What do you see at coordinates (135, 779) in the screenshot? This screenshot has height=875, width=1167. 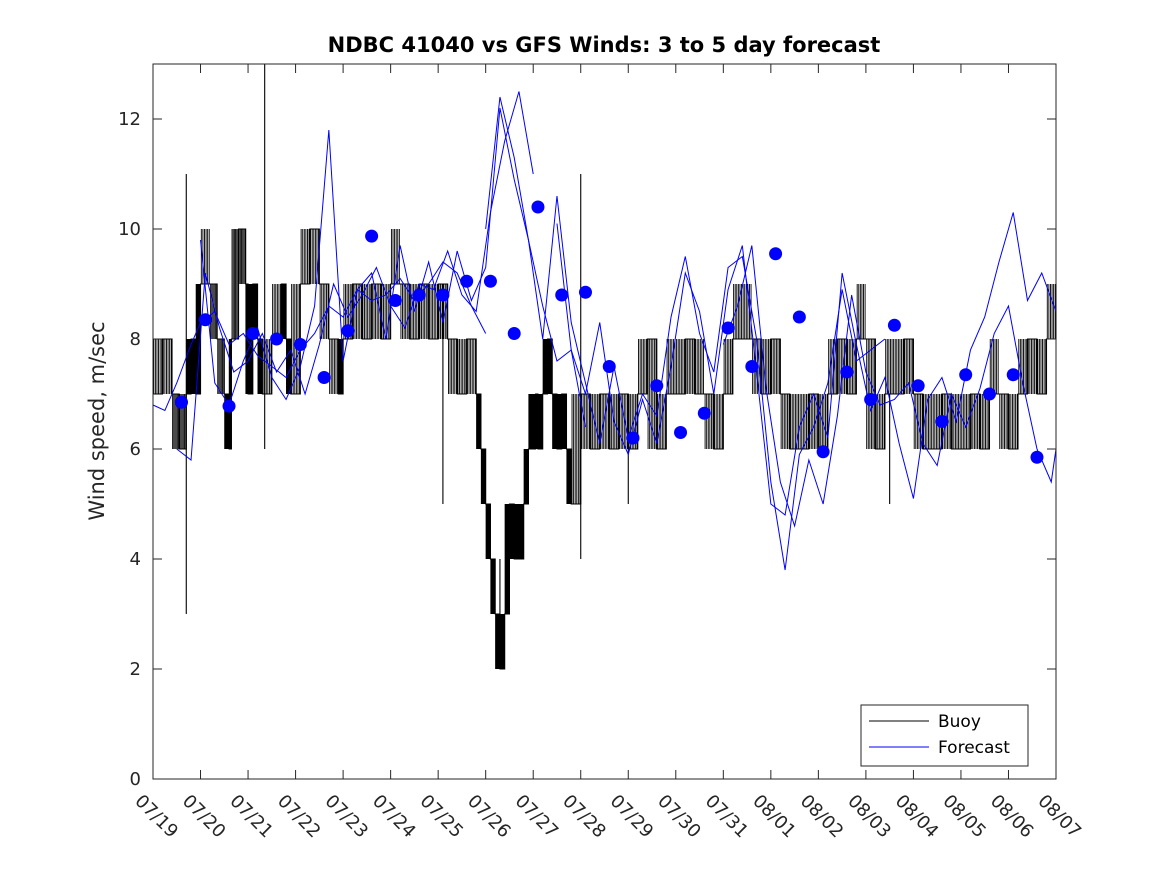 I see `y-tick-label: 0` at bounding box center [135, 779].